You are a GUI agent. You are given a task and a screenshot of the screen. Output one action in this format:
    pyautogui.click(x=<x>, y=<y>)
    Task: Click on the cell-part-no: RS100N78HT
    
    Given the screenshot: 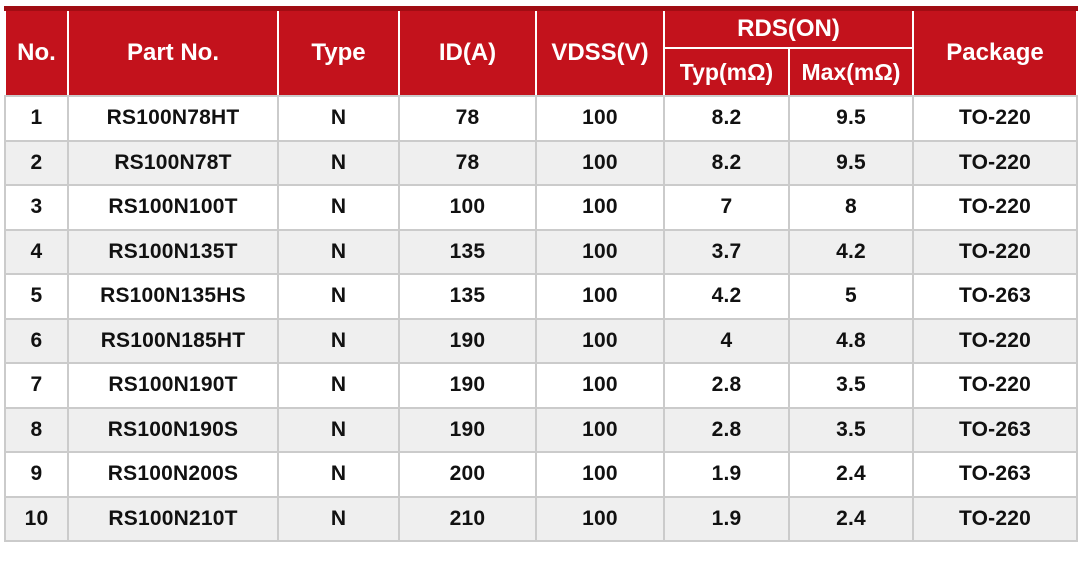 What is the action you would take?
    pyautogui.click(x=173, y=118)
    